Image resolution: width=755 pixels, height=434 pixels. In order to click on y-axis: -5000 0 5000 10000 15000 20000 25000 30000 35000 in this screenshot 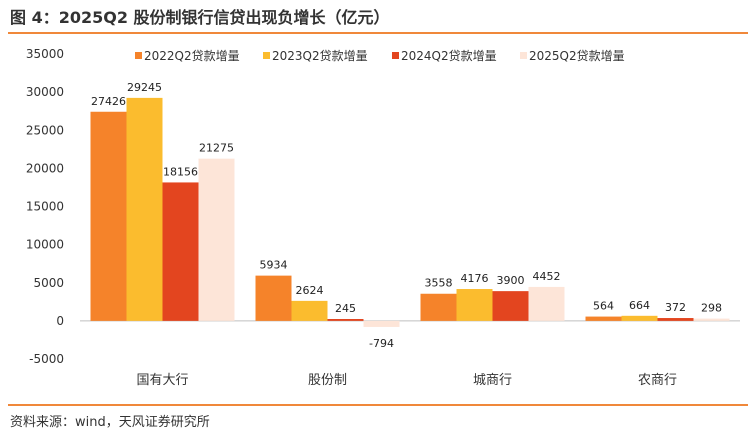, I will do `click(45, 206)`.